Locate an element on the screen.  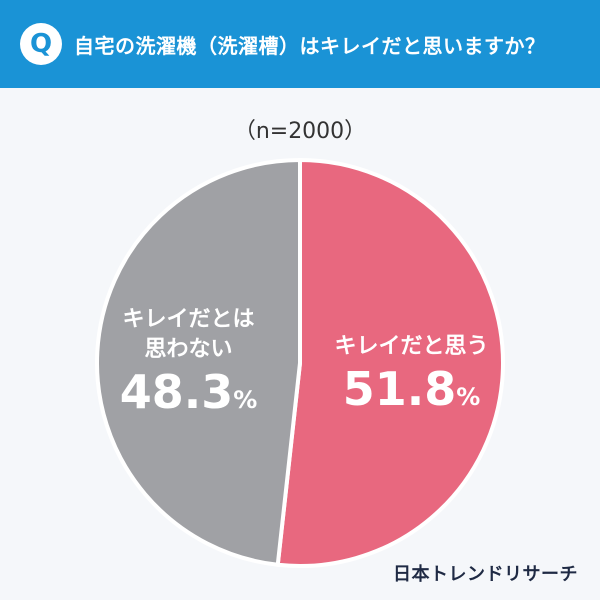
brand-logo-text: 日本トレンドリサーチ is located at coordinates (485, 574).